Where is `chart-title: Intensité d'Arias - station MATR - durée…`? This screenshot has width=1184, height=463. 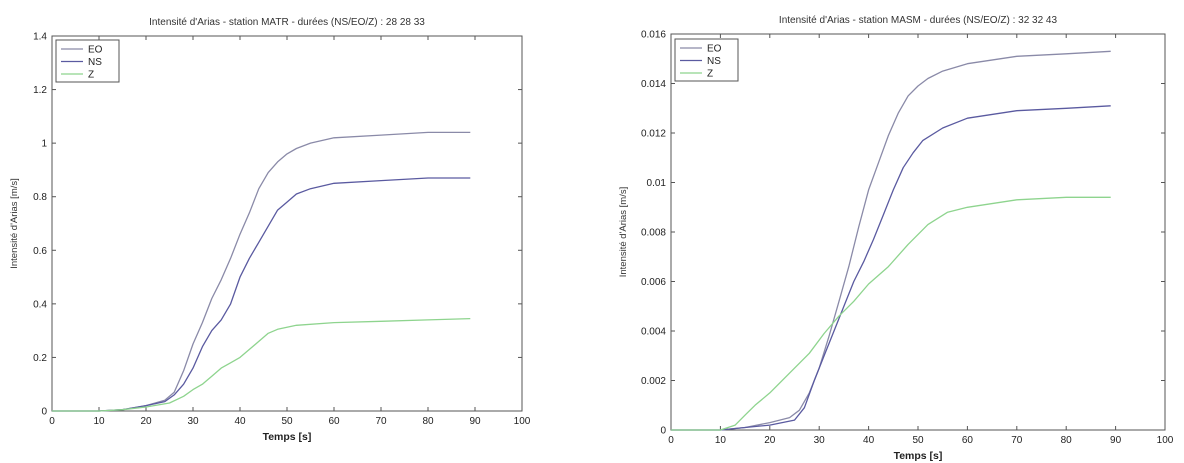
chart-title: Intensité d'Arias - station MATR - durée… is located at coordinates (287, 22).